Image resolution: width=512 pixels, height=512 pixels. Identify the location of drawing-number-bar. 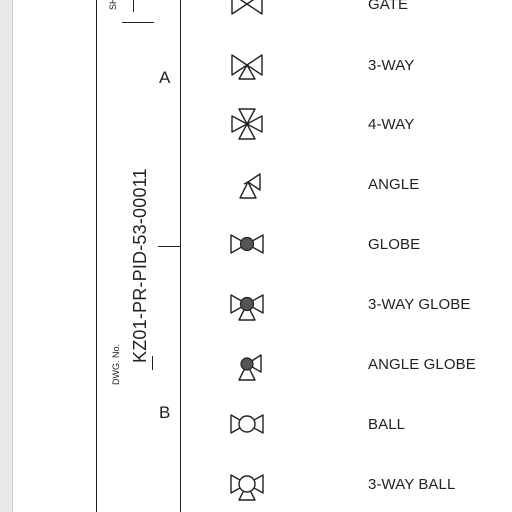
(152, 363).